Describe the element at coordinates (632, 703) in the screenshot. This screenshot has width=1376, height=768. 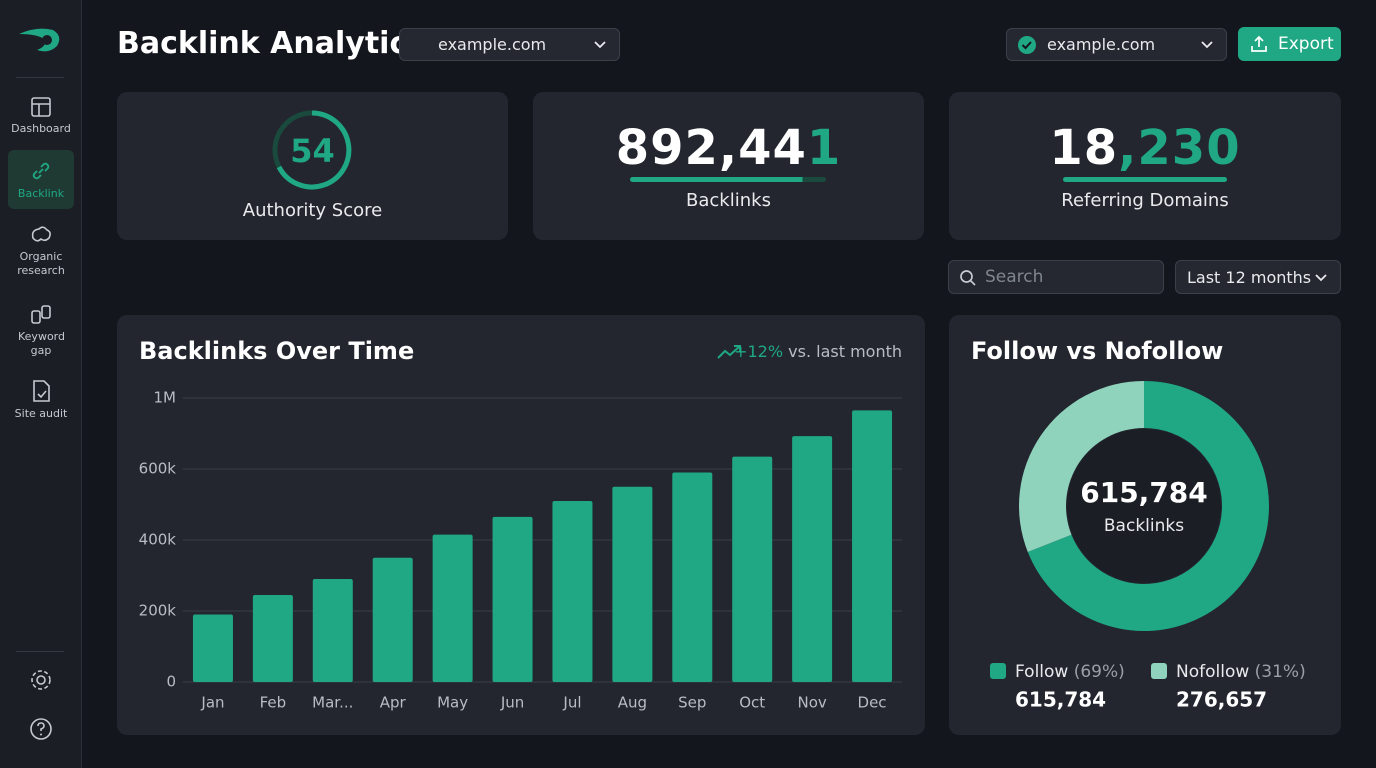
I see `x-tick-label: Aug` at that location.